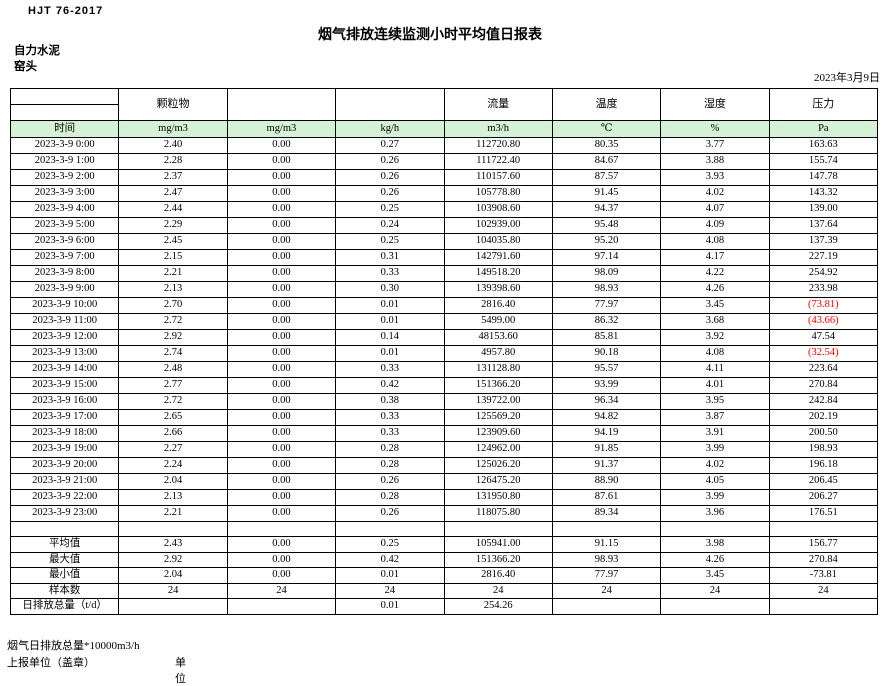 The height and width of the screenshot is (686, 894). What do you see at coordinates (606, 257) in the screenshot?
I see `value-cell: 97.14` at bounding box center [606, 257].